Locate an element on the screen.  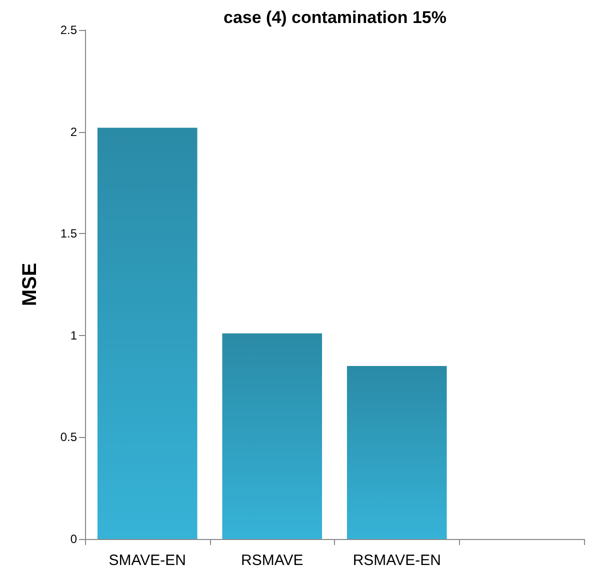
y-tick-label: 2.5 is located at coordinates (69, 30).